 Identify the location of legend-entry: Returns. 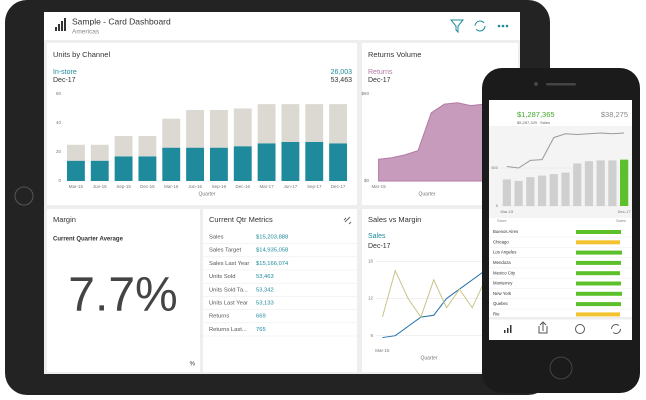
(380, 72).